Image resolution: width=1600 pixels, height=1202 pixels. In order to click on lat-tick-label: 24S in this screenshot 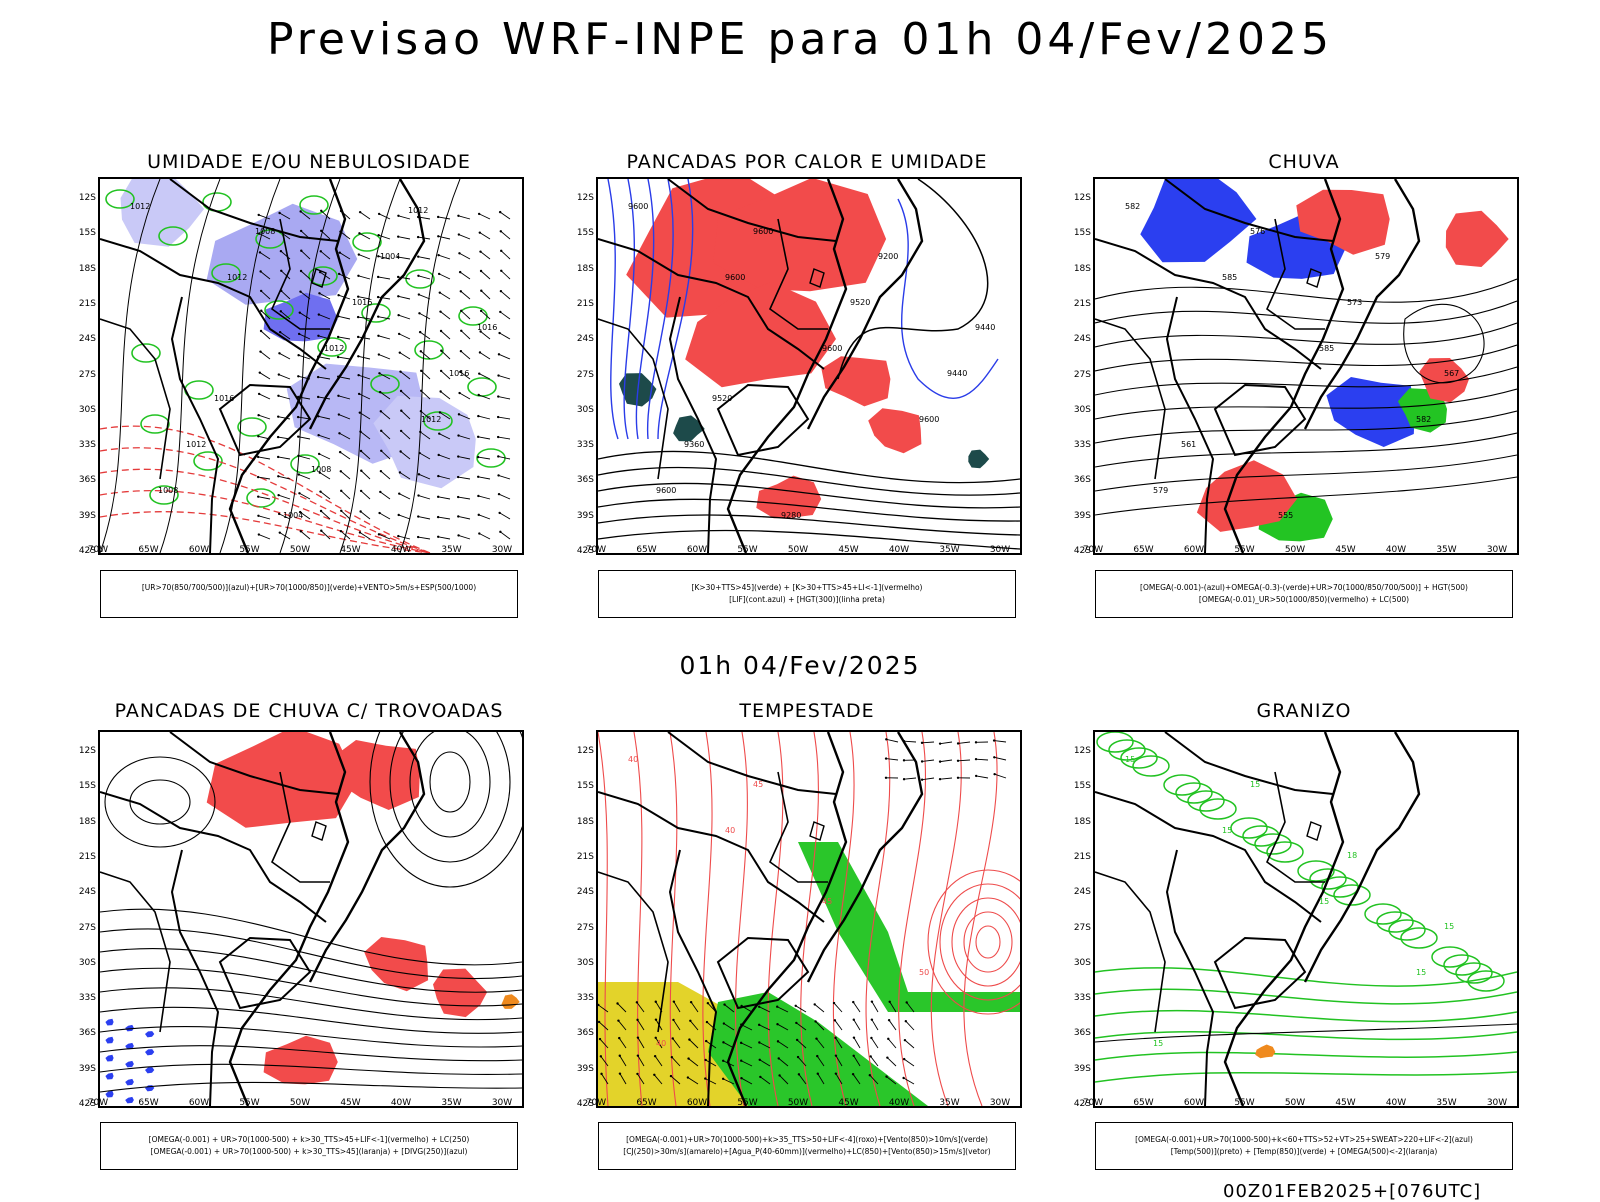, I will do `click(1076, 892)`.